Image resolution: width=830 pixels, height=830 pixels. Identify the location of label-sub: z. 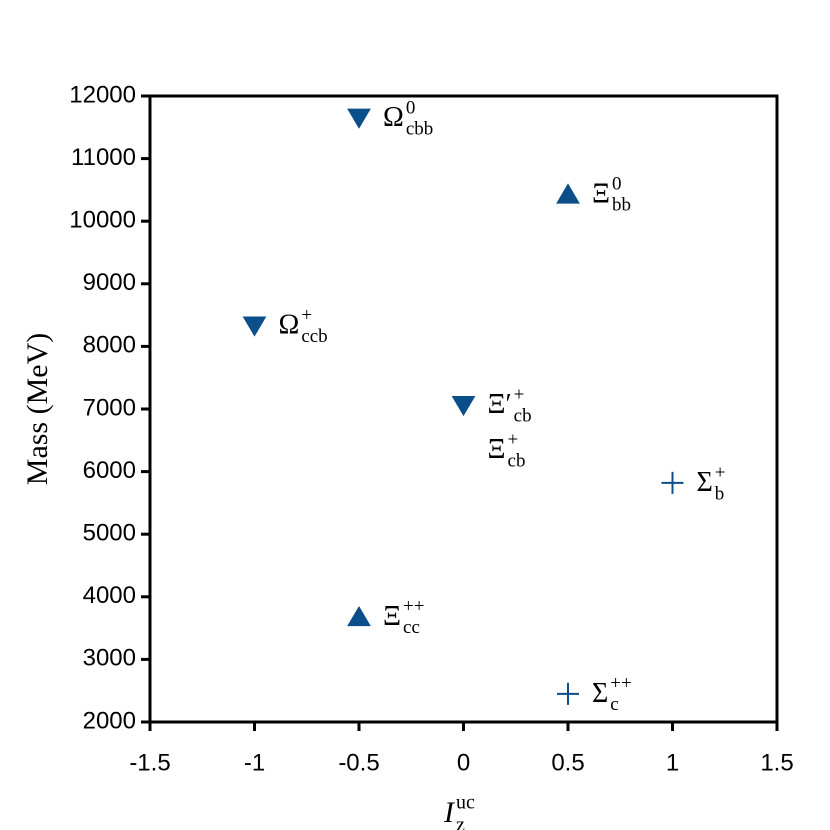
(460, 822).